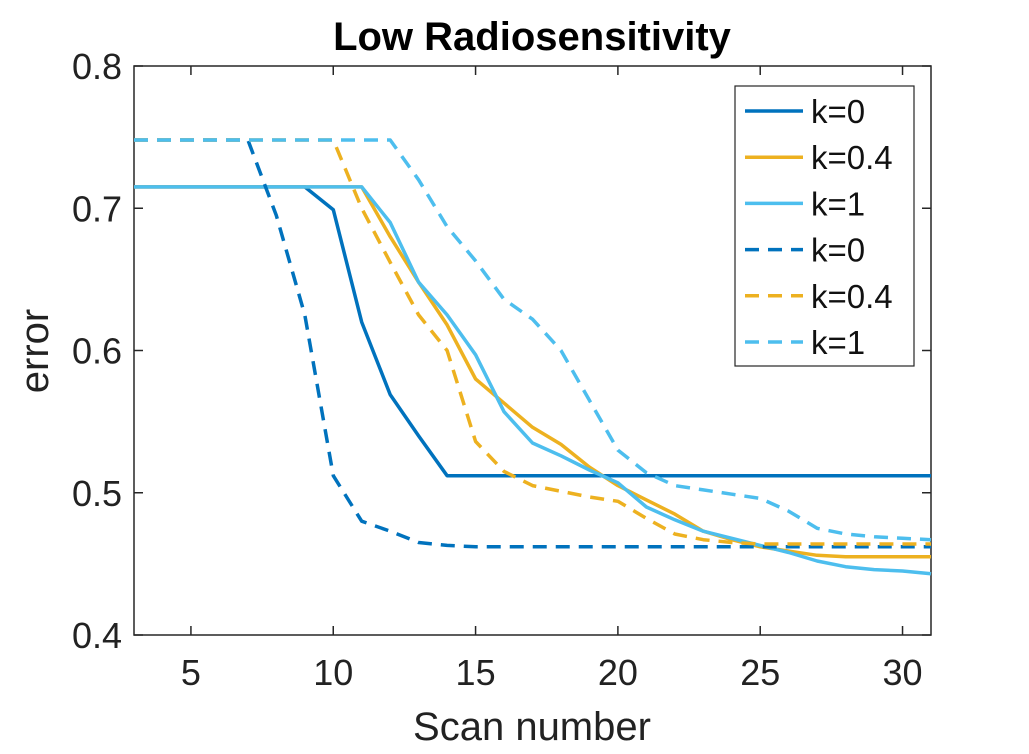 The image size is (1029, 754). Describe the element at coordinates (476, 672) in the screenshot. I see `x-tick-label: 15` at that location.